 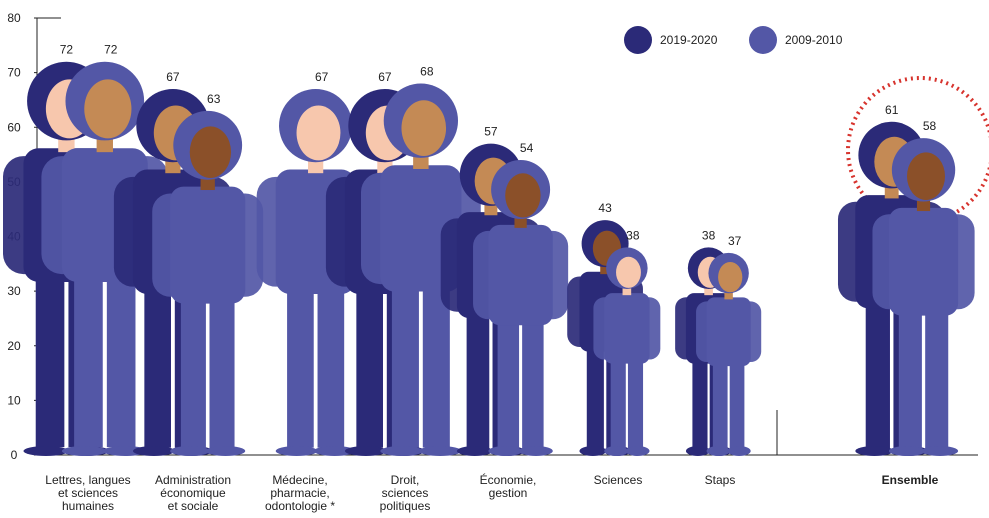 What do you see at coordinates (14, 18) in the screenshot?
I see `y-tick-label: 80` at bounding box center [14, 18].